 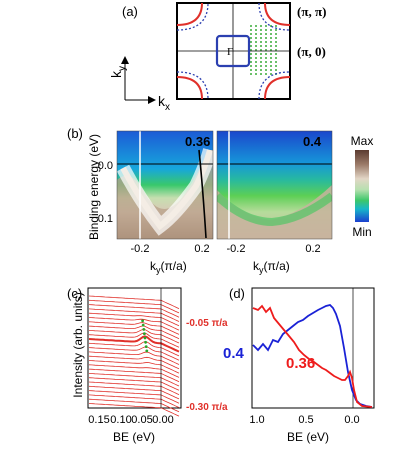 I want to click on left-xlabel: ky(π/a), so click(x=168, y=267).